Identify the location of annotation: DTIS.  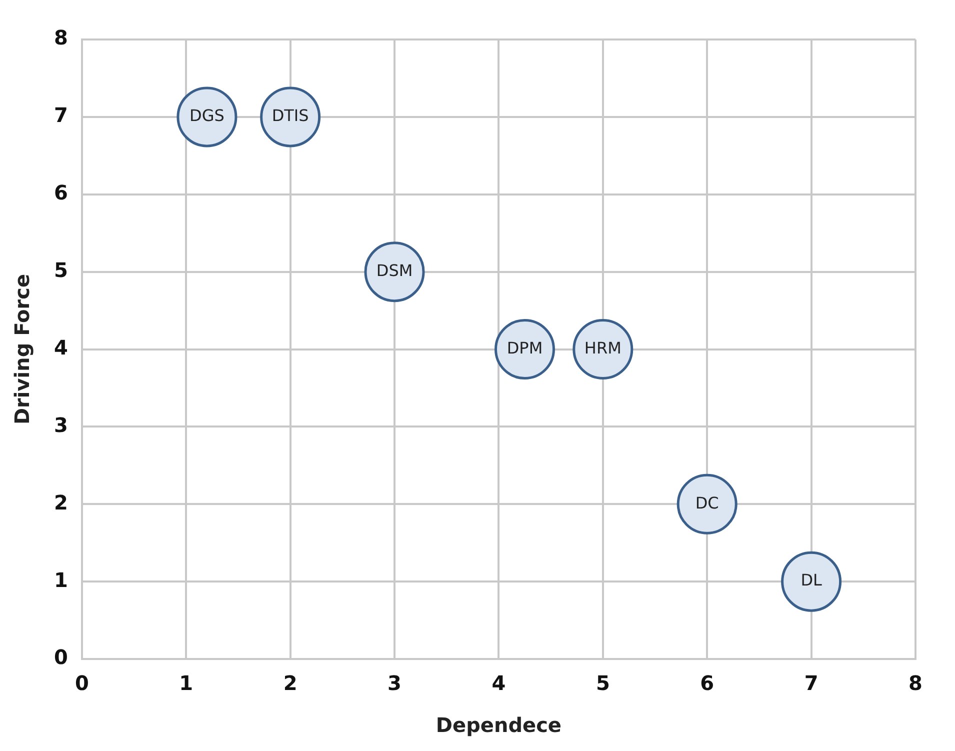
(290, 116).